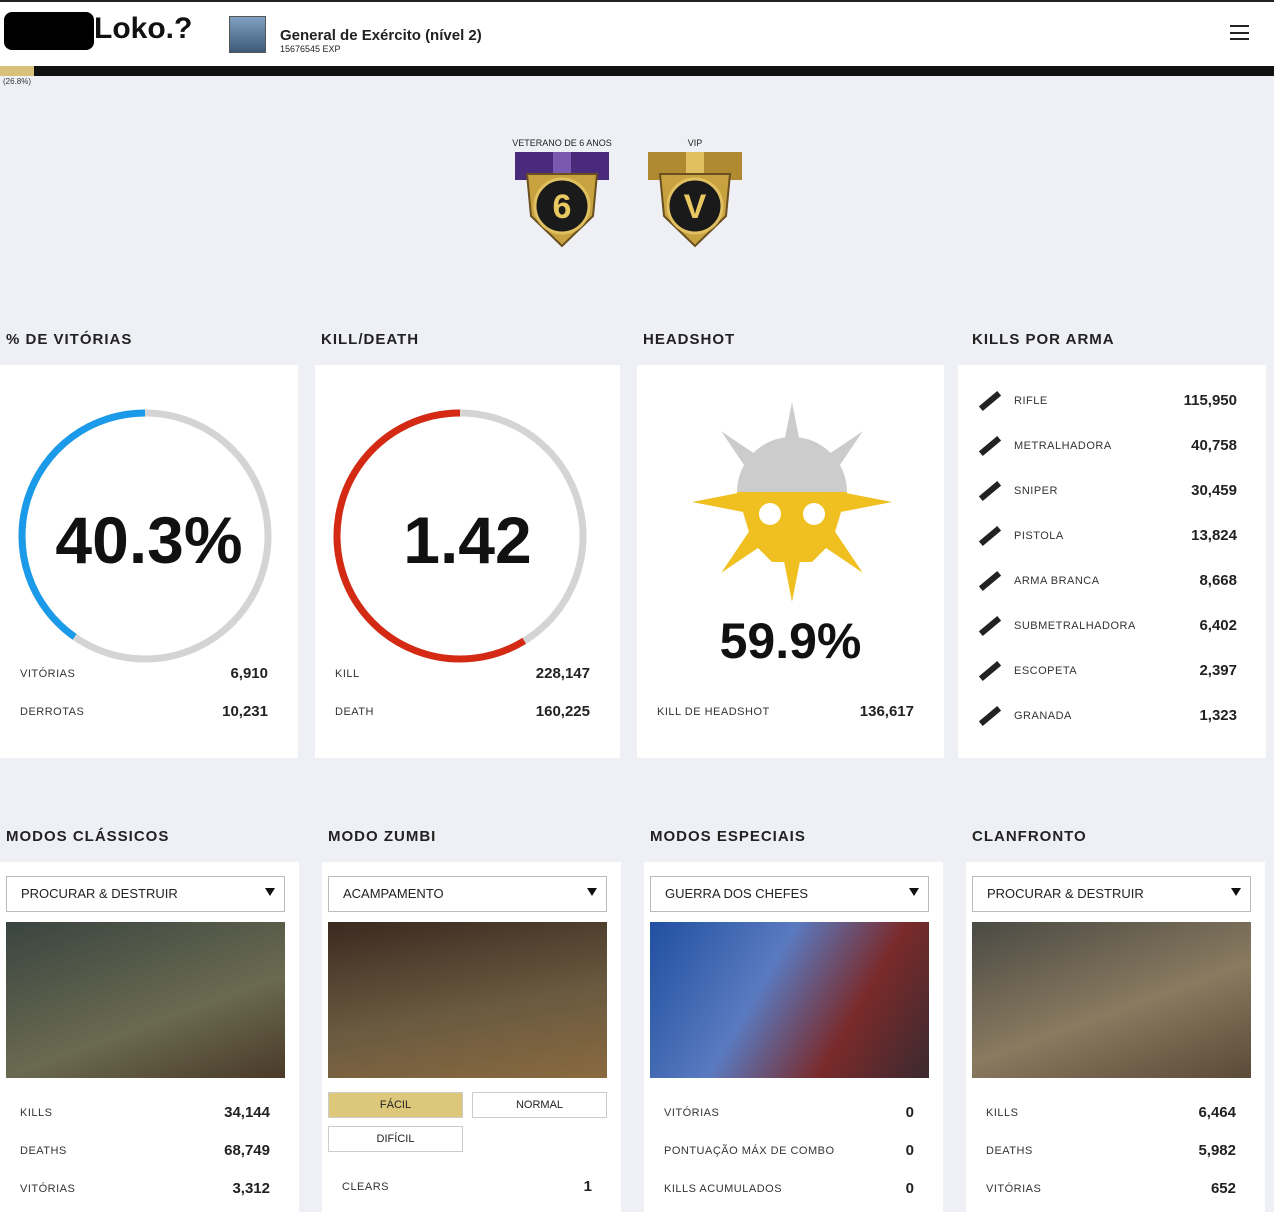 The width and height of the screenshot is (1274, 1212). I want to click on weapon-label: ESCOPETA, so click(1046, 671).